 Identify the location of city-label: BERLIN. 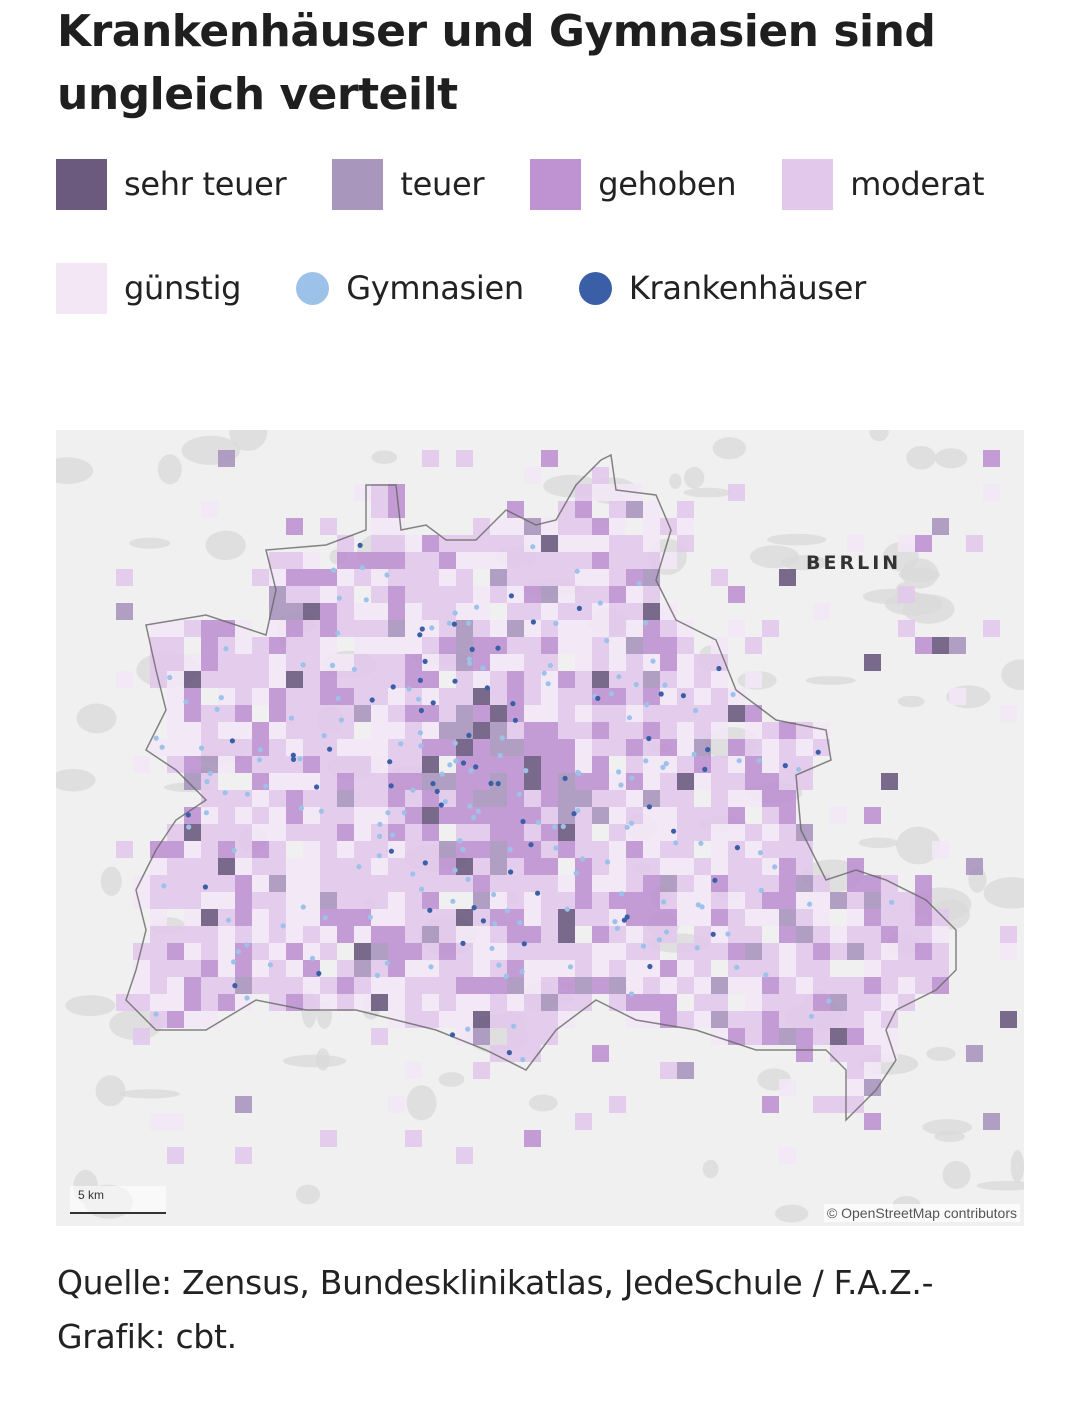
(854, 563).